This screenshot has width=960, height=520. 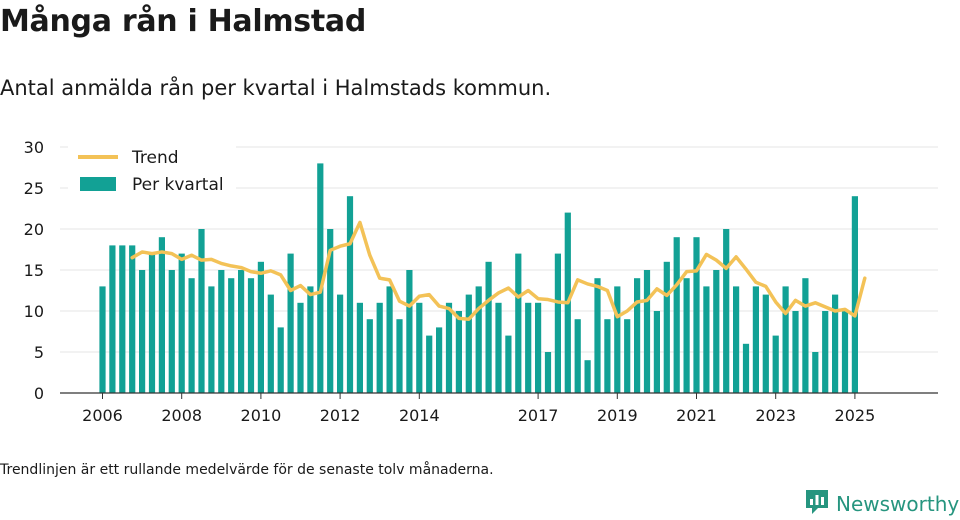 I want to click on legend-trend-label: Trend, so click(x=155, y=158).